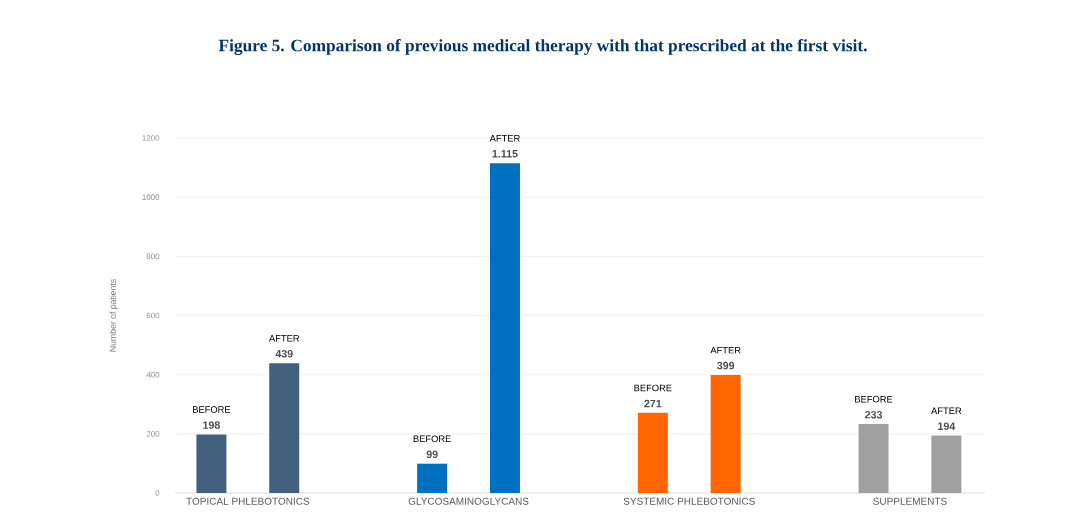 The image size is (1086, 529). Describe the element at coordinates (157, 493) in the screenshot. I see `y-tick-label: 0` at that location.